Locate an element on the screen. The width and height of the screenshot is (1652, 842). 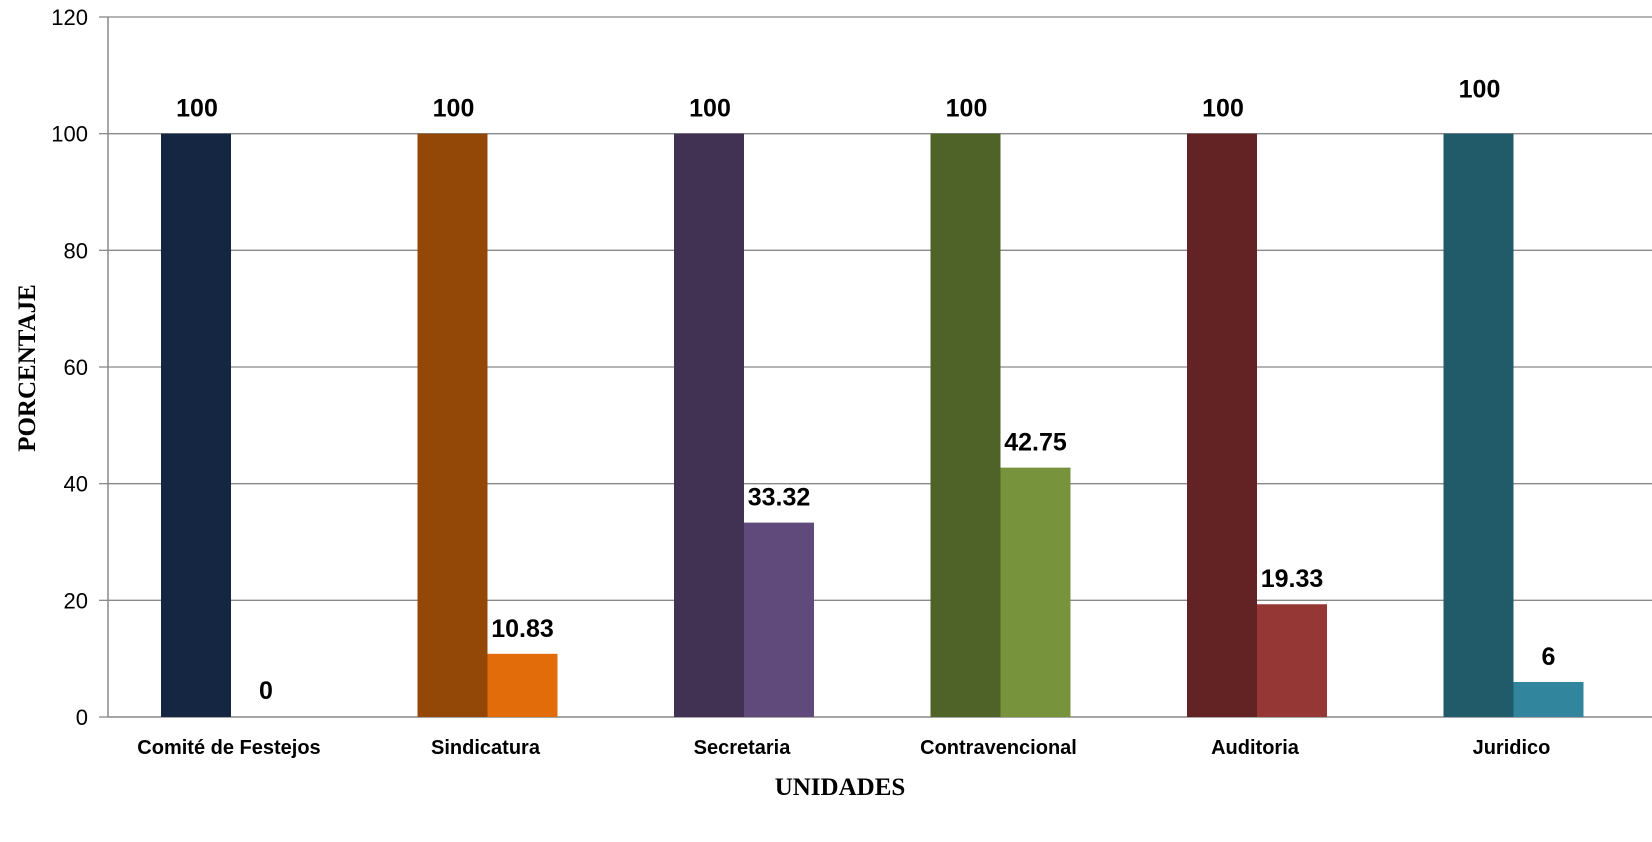
y-tick-label: 20 is located at coordinates (76, 600).